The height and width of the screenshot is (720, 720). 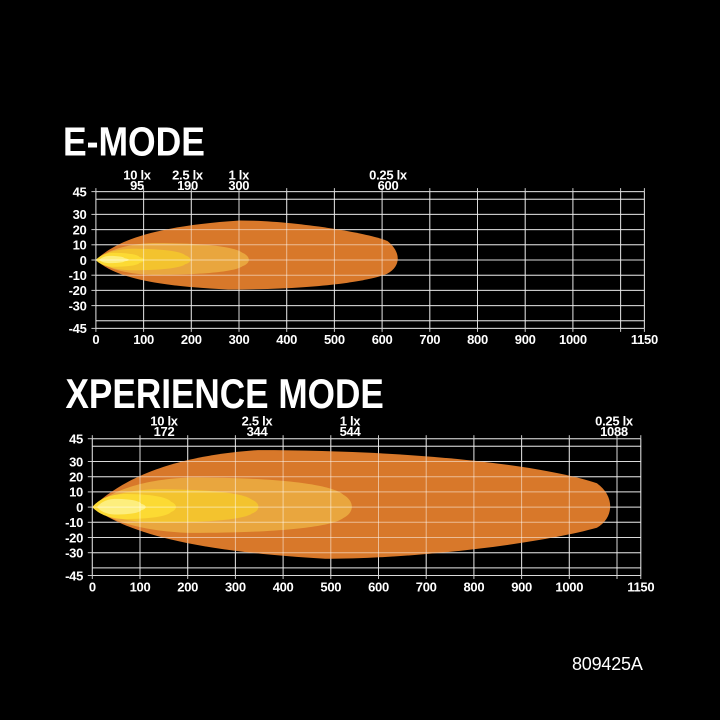 What do you see at coordinates (187, 185) in the screenshot?
I see `svg-text: 190` at bounding box center [187, 185].